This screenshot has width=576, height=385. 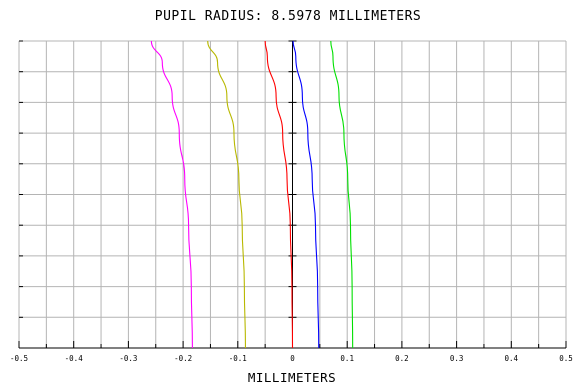 What do you see at coordinates (566, 358) in the screenshot?
I see `x-tick-label: 0.5` at bounding box center [566, 358].